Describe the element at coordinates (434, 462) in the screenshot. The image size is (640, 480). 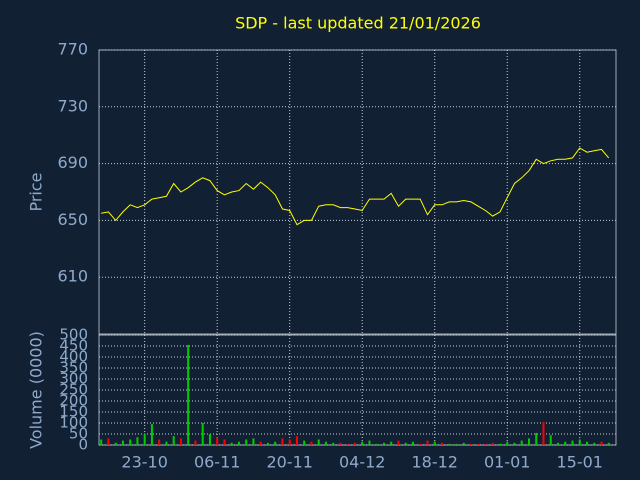
I see `x-tick-label: 18-12` at that location.